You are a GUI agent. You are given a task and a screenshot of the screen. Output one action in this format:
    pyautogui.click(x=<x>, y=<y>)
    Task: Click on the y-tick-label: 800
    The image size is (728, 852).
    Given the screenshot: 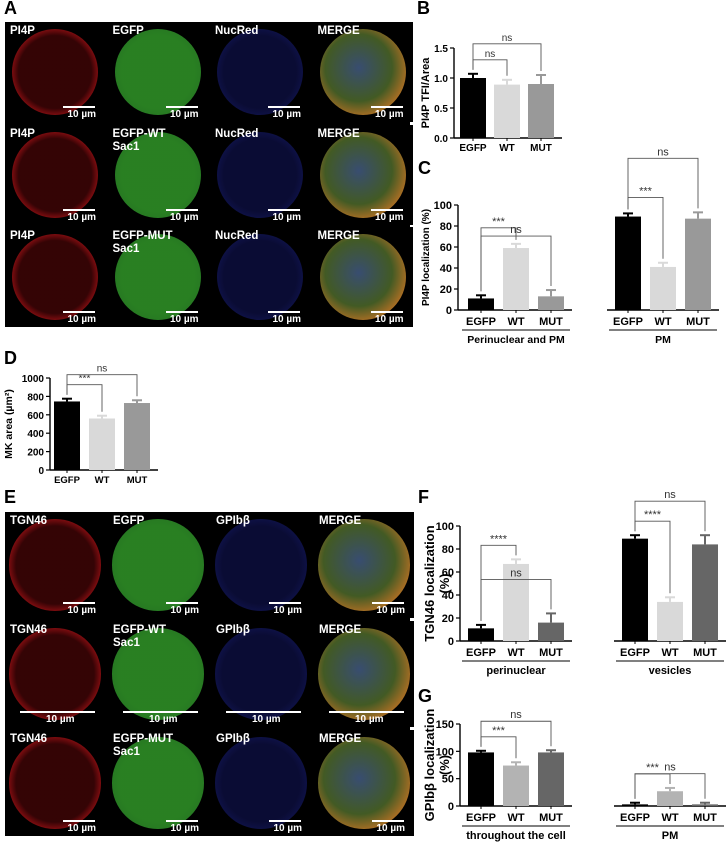 What is the action you would take?
    pyautogui.click(x=35, y=397)
    